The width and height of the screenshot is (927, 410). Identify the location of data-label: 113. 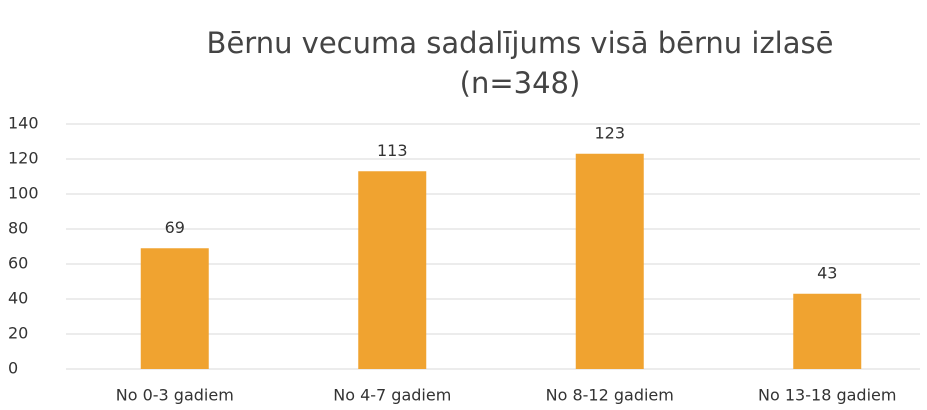
(392, 150).